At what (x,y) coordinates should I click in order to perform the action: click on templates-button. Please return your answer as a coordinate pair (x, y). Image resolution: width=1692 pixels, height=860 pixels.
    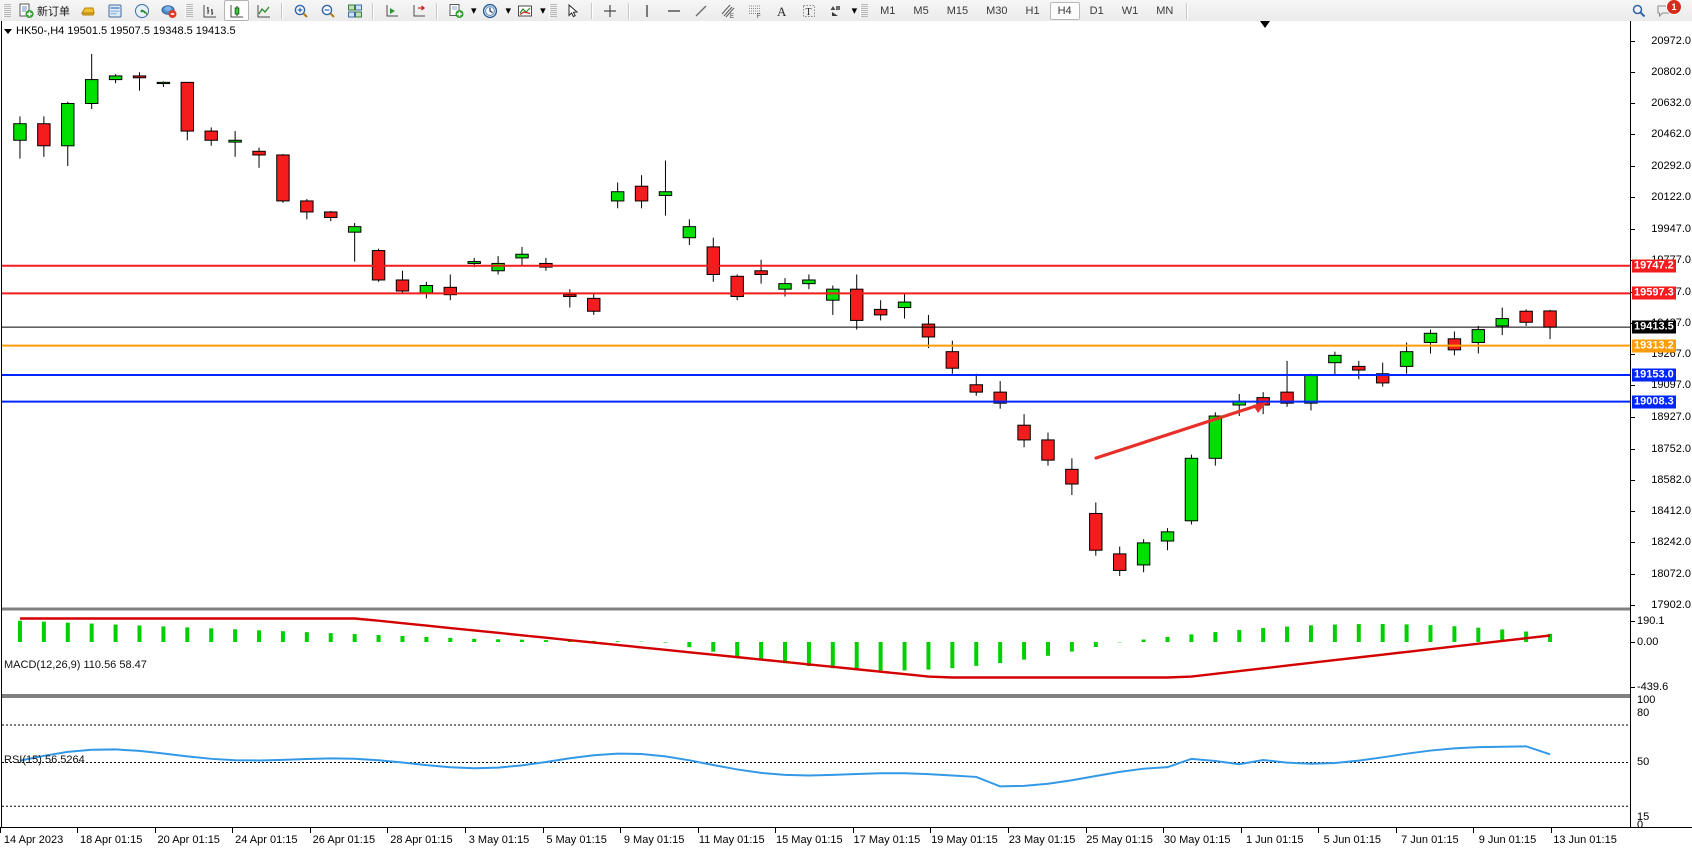
    Looking at the image, I should click on (524, 10).